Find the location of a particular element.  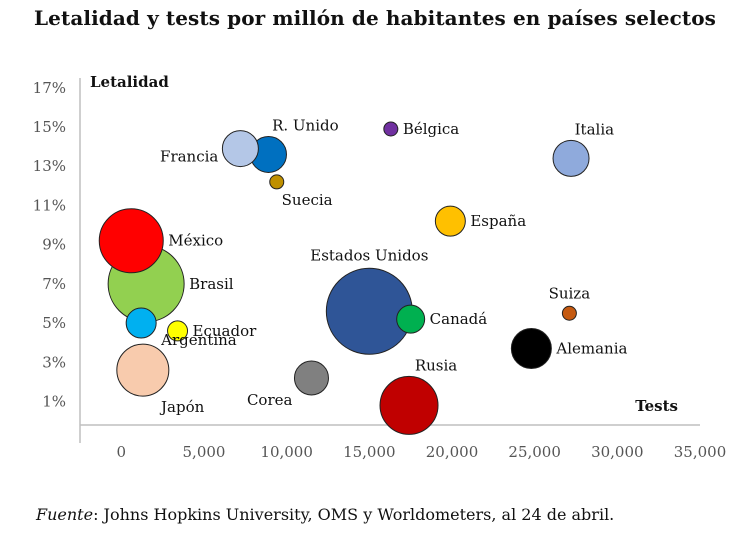

bubble-alemania is located at coordinates (531, 349).